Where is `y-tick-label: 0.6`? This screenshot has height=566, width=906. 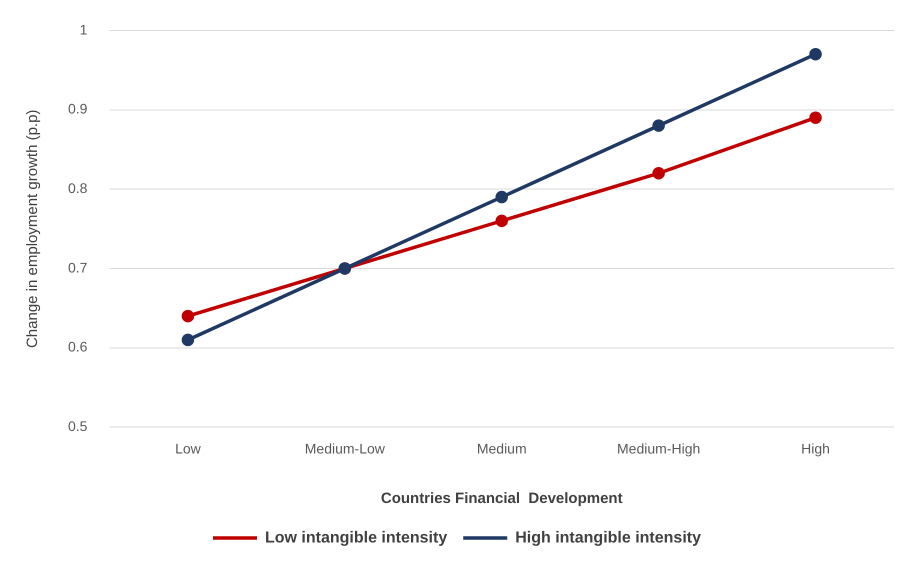 y-tick-label: 0.6 is located at coordinates (78, 346).